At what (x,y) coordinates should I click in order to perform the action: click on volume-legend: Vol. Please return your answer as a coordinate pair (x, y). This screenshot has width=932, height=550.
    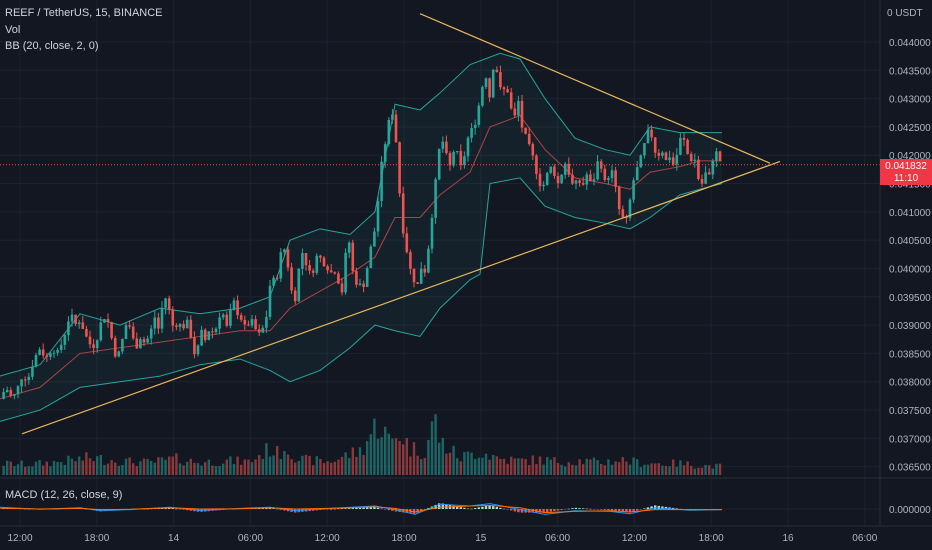
    Looking at the image, I should click on (13, 30).